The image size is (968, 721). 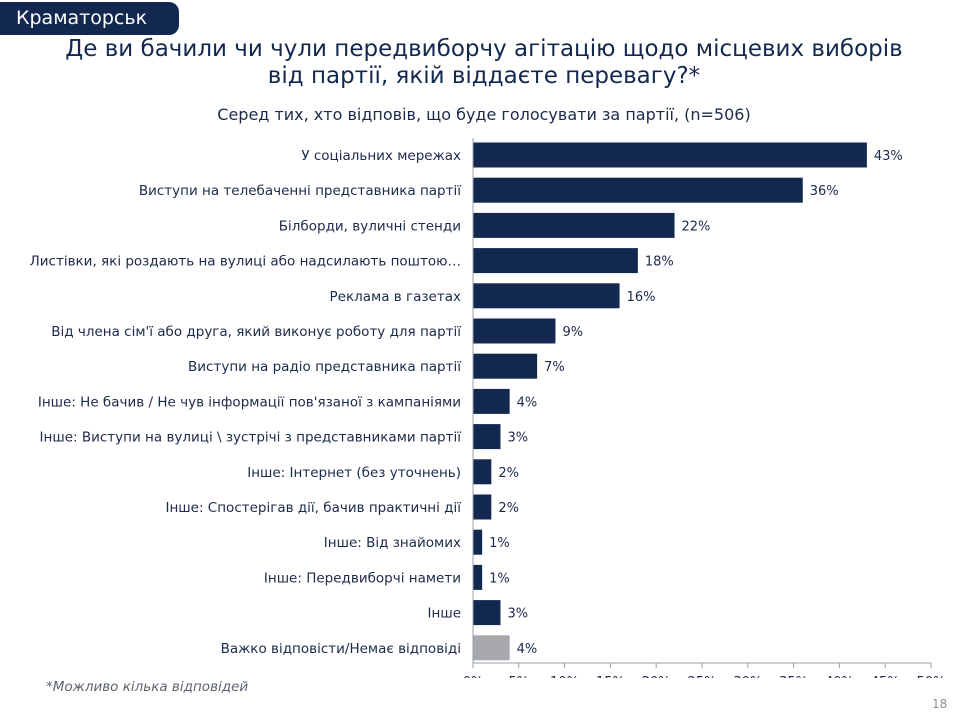 What do you see at coordinates (793, 676) in the screenshot?
I see `x-tick-label: 35%` at bounding box center [793, 676].